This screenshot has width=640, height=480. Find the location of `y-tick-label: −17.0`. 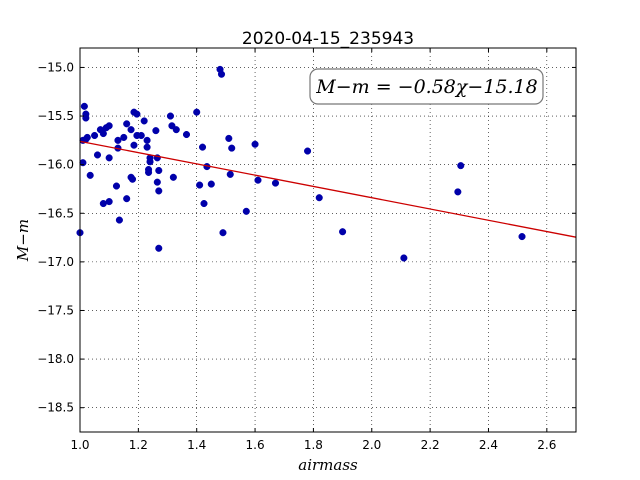

y-tick-label: −17.0 is located at coordinates (55, 262).